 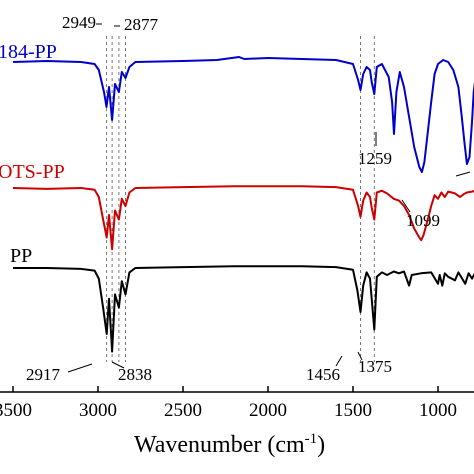 What do you see at coordinates (21, 256) in the screenshot?
I see `series-label-pp: PP` at bounding box center [21, 256].